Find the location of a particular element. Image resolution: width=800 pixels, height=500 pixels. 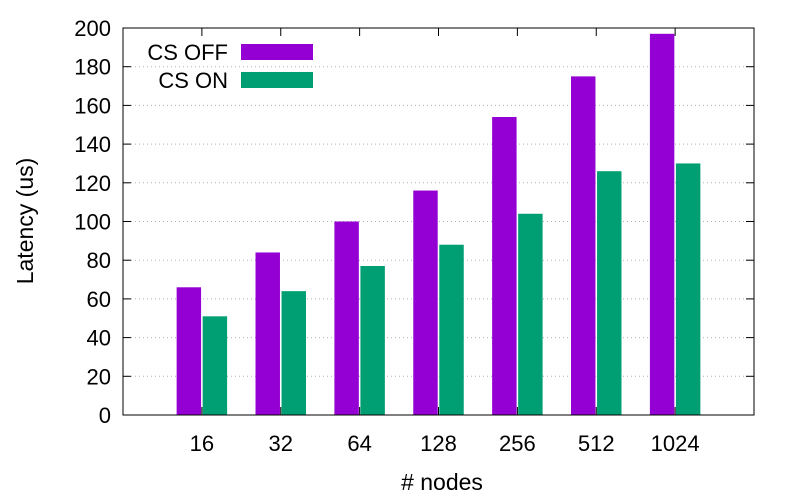

x-tick-label: 128 is located at coordinates (438, 443).